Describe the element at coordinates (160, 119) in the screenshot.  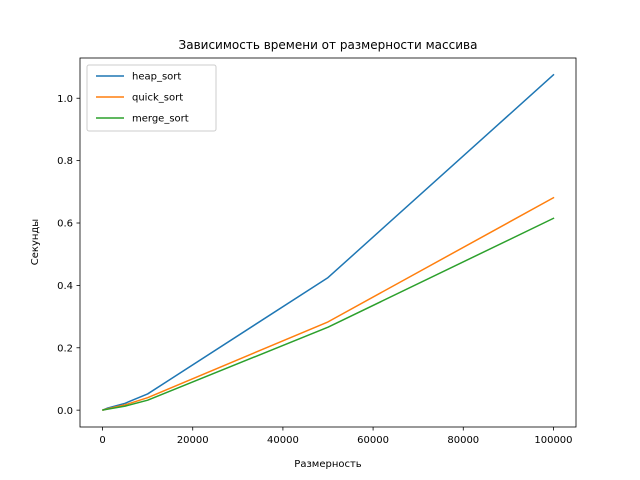
I see `legend-label-merge_sort: merge_sort` at that location.